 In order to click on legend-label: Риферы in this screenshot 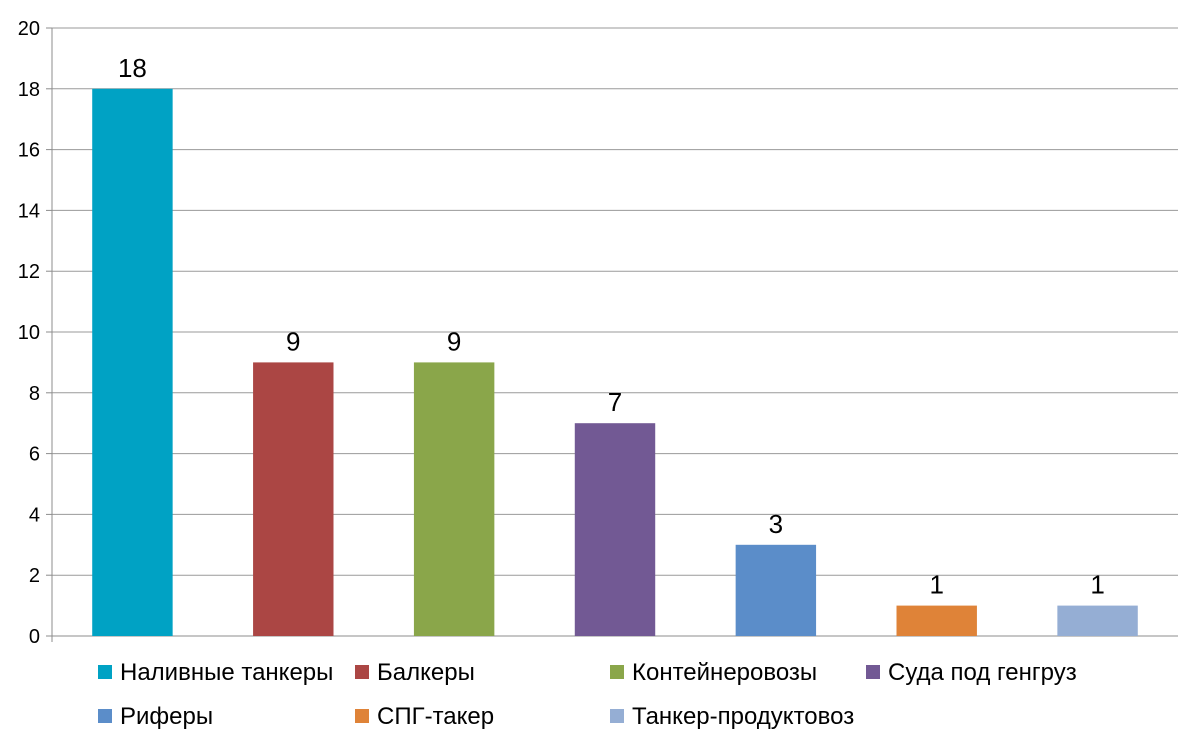, I will do `click(166, 716)`.